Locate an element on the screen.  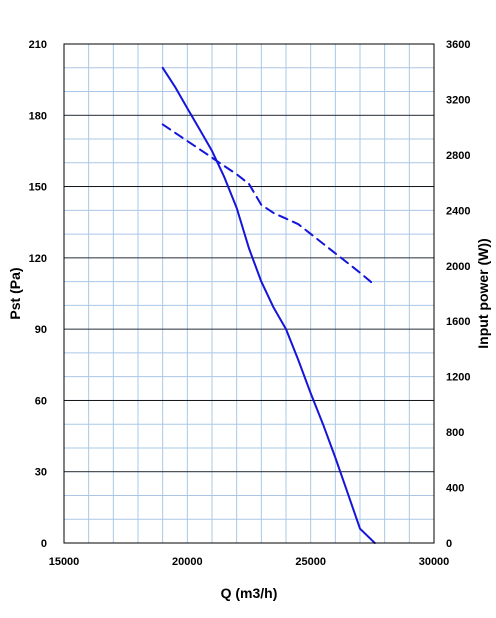
x-tick-label: 30000 is located at coordinates (434, 562).